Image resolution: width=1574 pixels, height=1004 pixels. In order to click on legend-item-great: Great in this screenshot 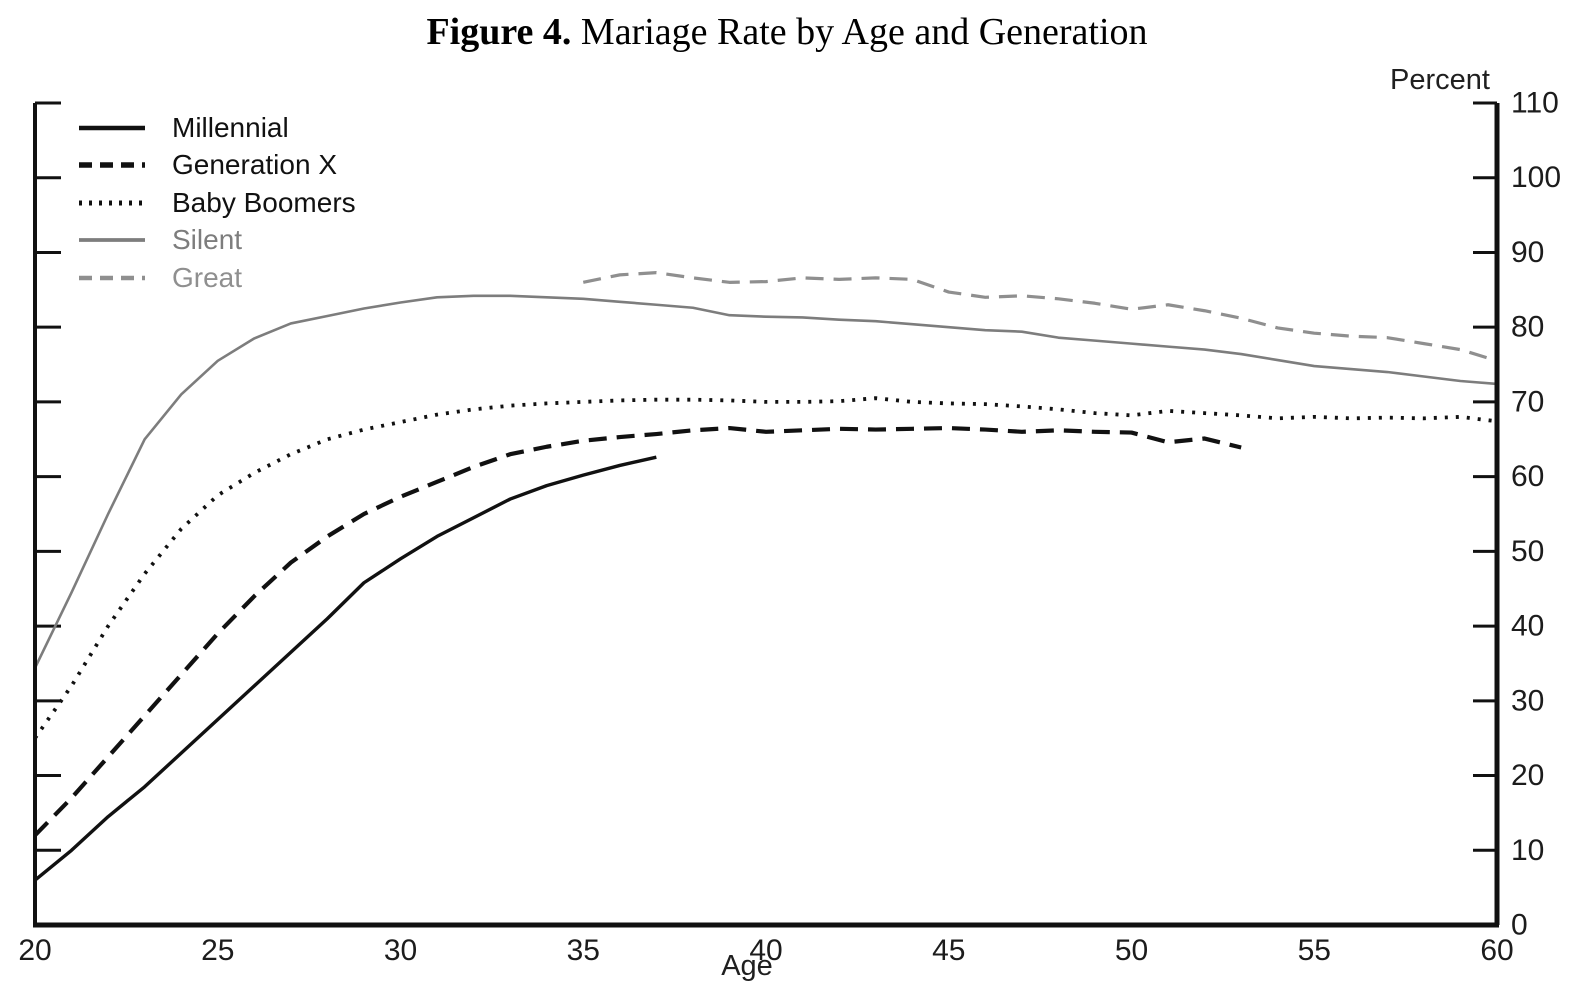, I will do `click(217, 278)`.